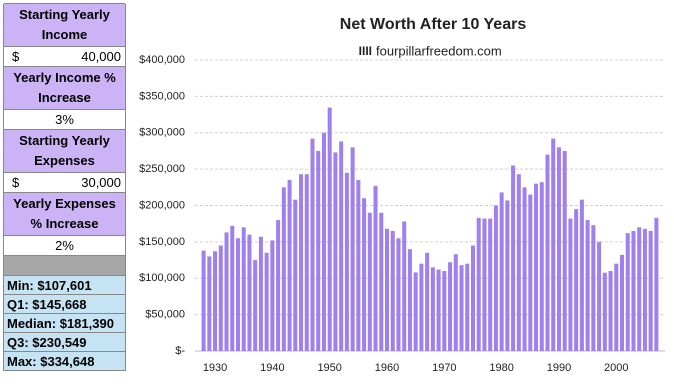 The image size is (674, 386). I want to click on x-tick-label: 1940, so click(272, 368).